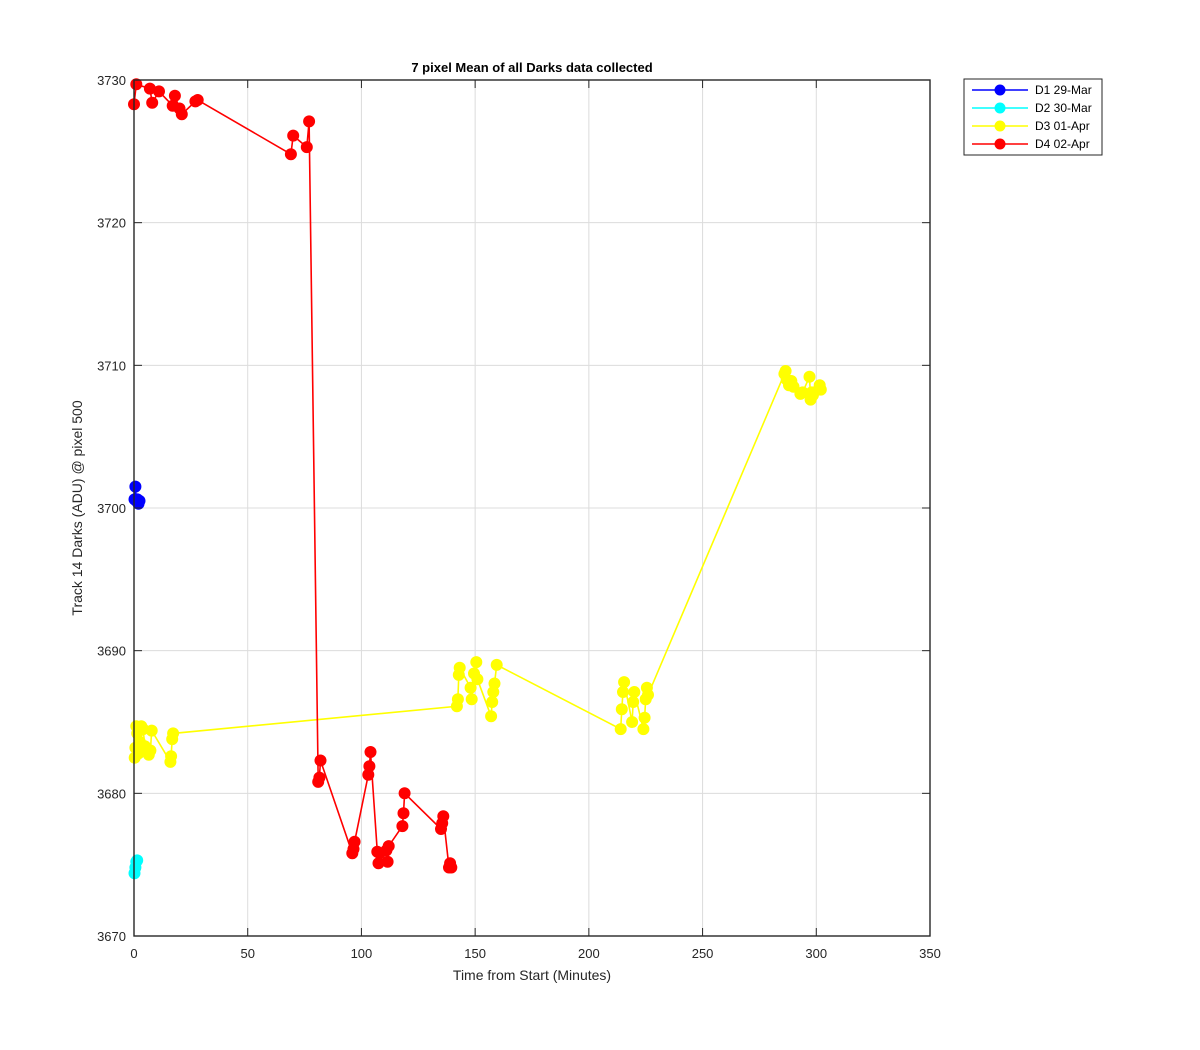 This screenshot has width=1200, height=1050. What do you see at coordinates (930, 953) in the screenshot?
I see `x-tick-label: 350` at bounding box center [930, 953].